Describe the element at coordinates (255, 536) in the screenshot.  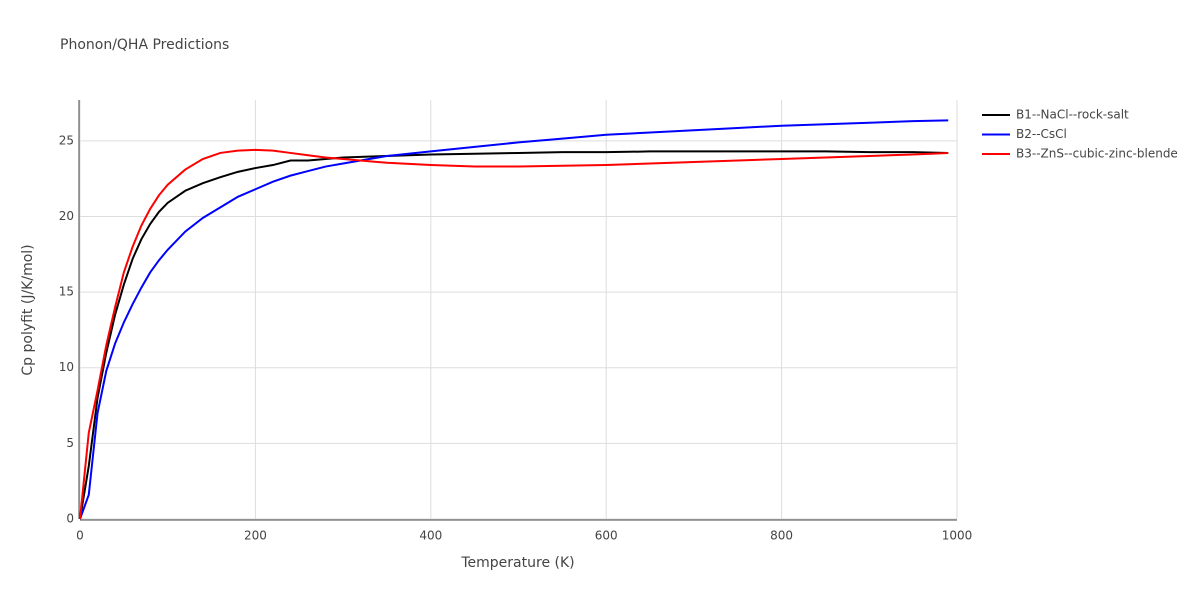
I see `x-tick-label: 200` at that location.